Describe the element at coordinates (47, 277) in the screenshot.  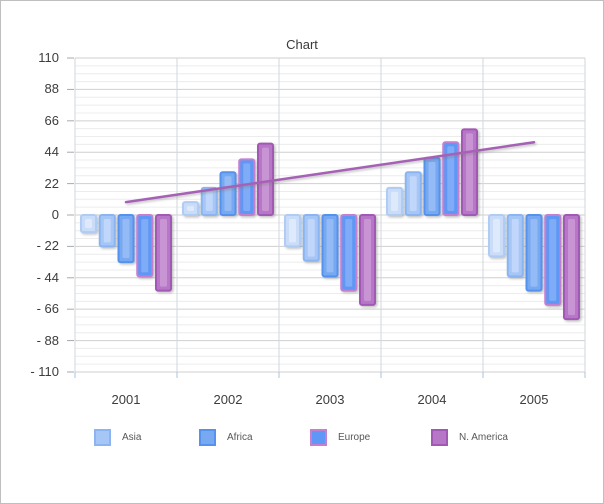
I see `y-axis-label: - 44` at that location.